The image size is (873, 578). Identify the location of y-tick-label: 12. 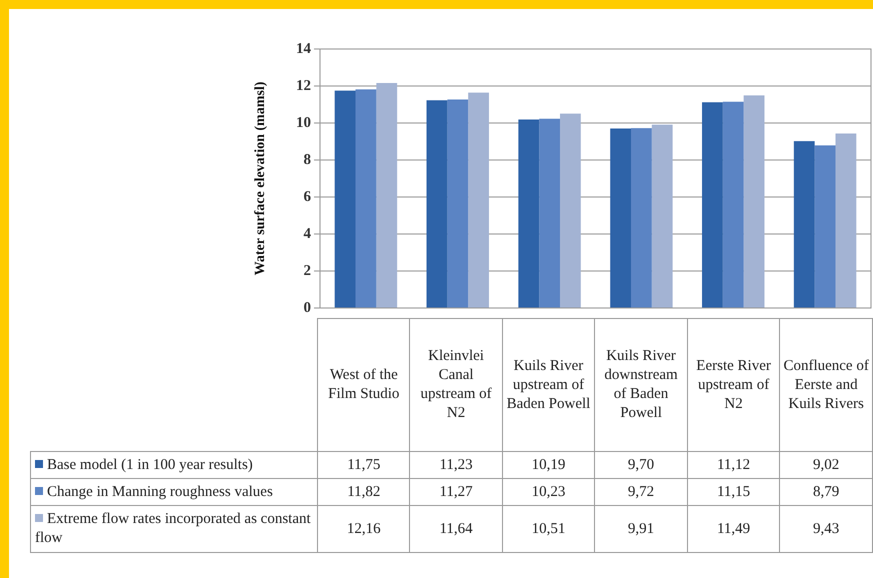
(303, 86).